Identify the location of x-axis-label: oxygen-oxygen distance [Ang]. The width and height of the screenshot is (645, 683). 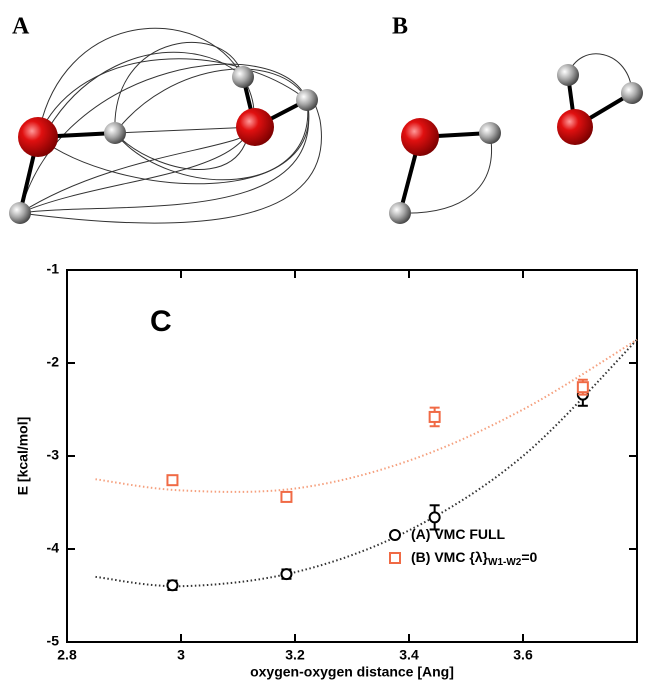
(352, 672).